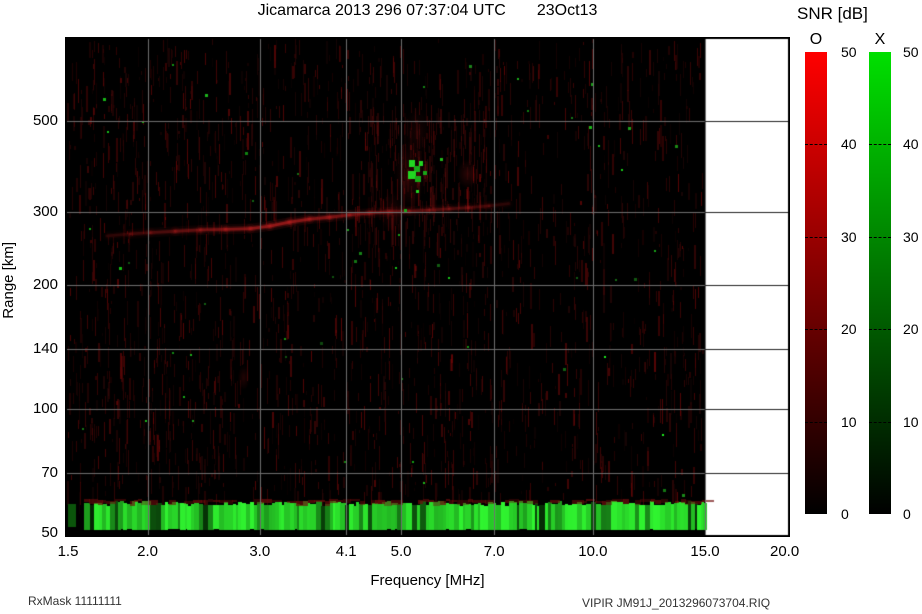 The image size is (922, 614). Describe the element at coordinates (849, 144) in the screenshot. I see `o-colorbar-tick-40: 40` at that location.